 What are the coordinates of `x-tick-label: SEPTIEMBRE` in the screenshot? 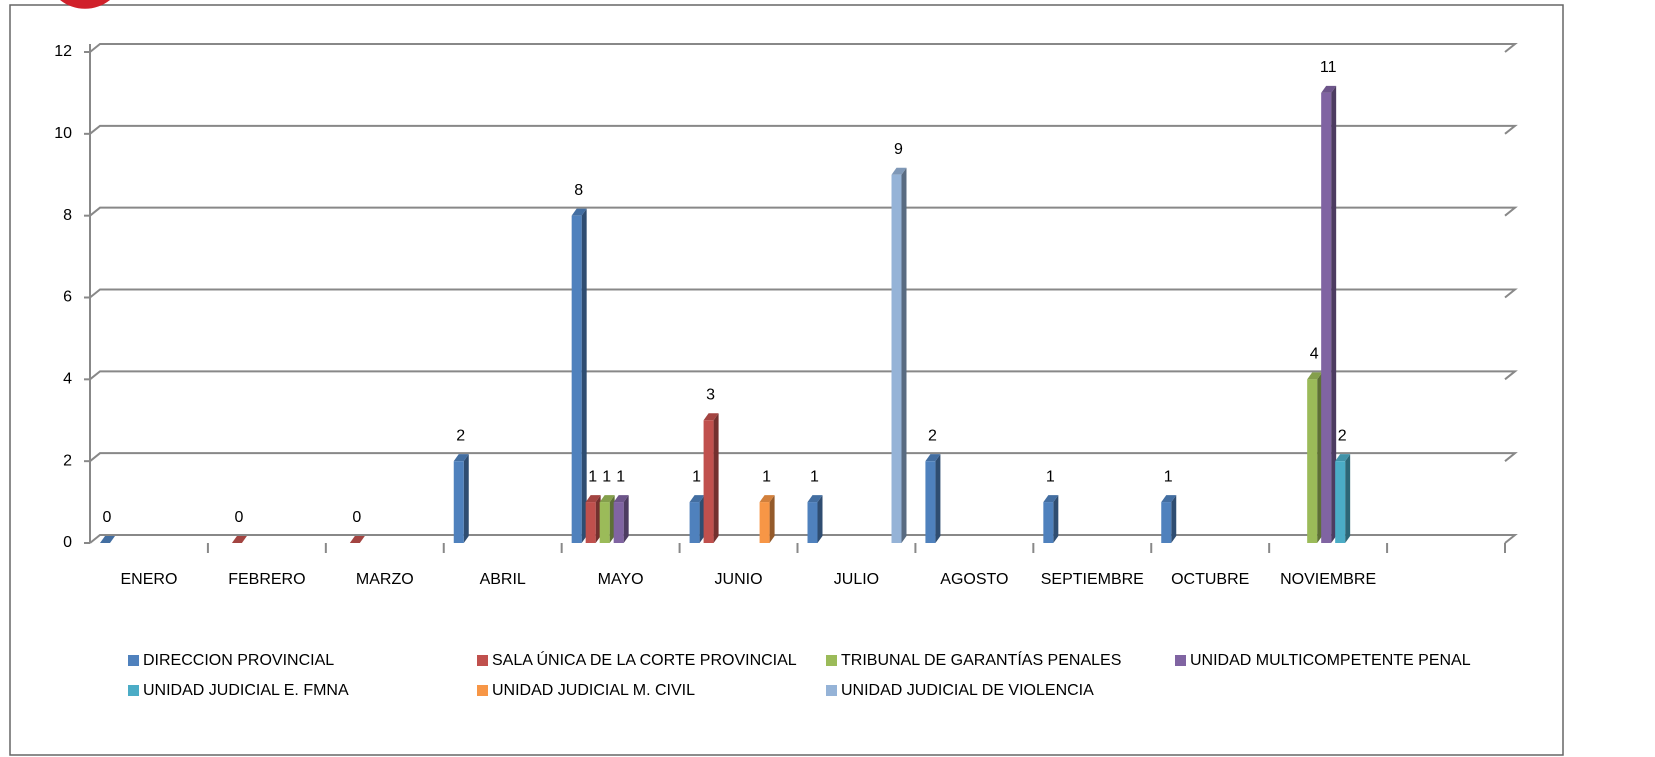 It's located at (1092, 579).